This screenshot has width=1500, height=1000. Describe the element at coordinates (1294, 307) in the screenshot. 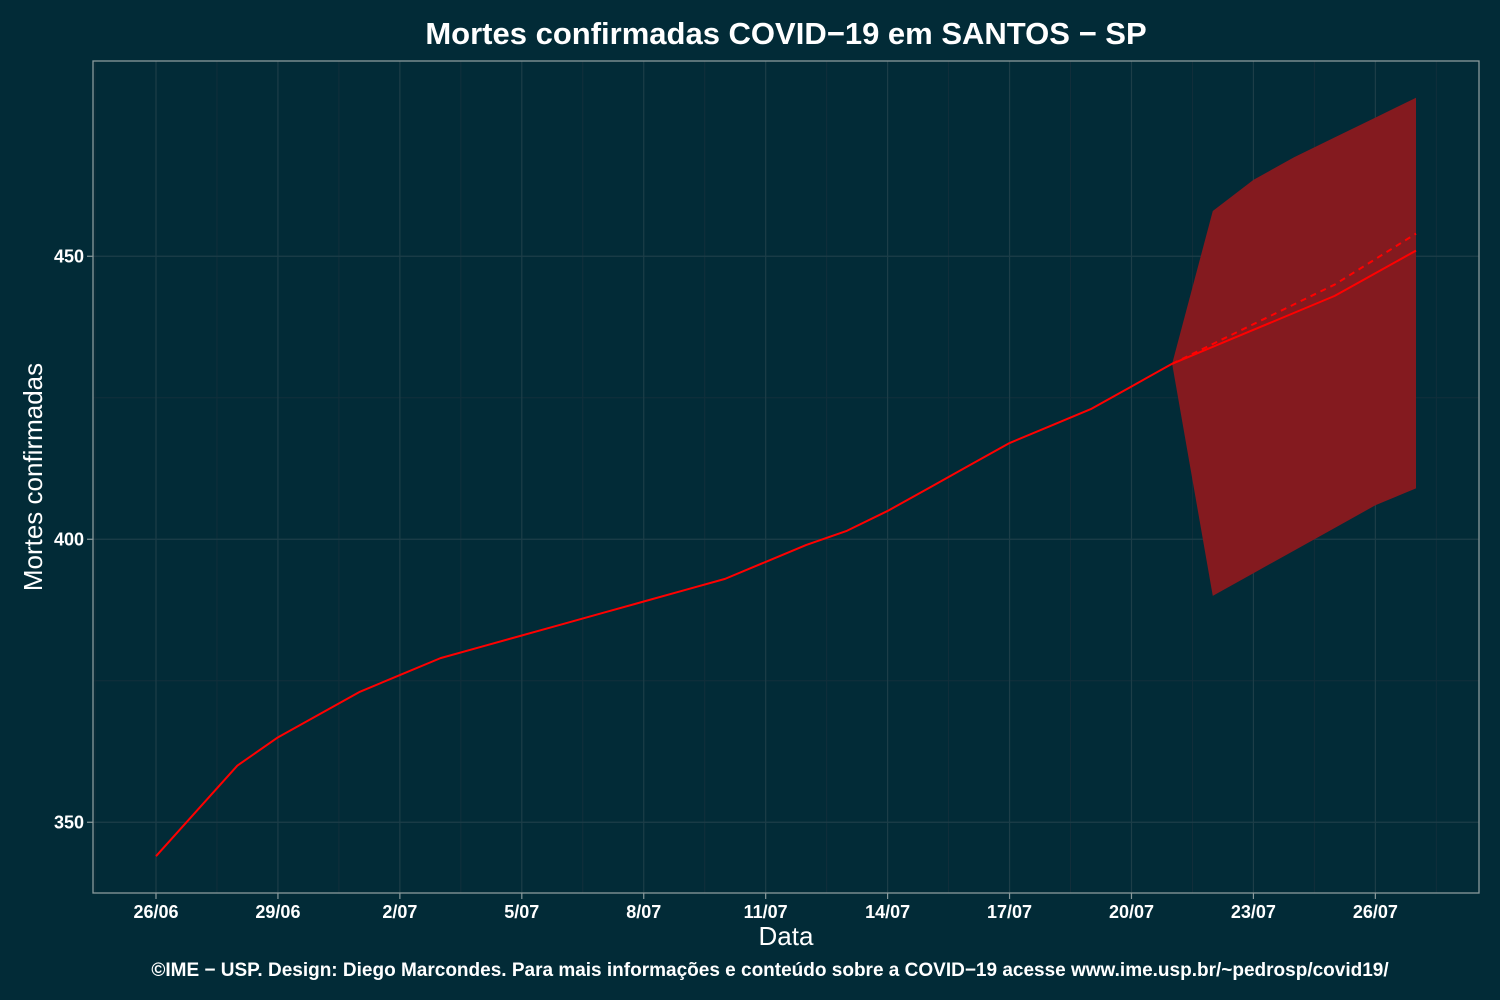

I see `forecast-solid-line` at that location.